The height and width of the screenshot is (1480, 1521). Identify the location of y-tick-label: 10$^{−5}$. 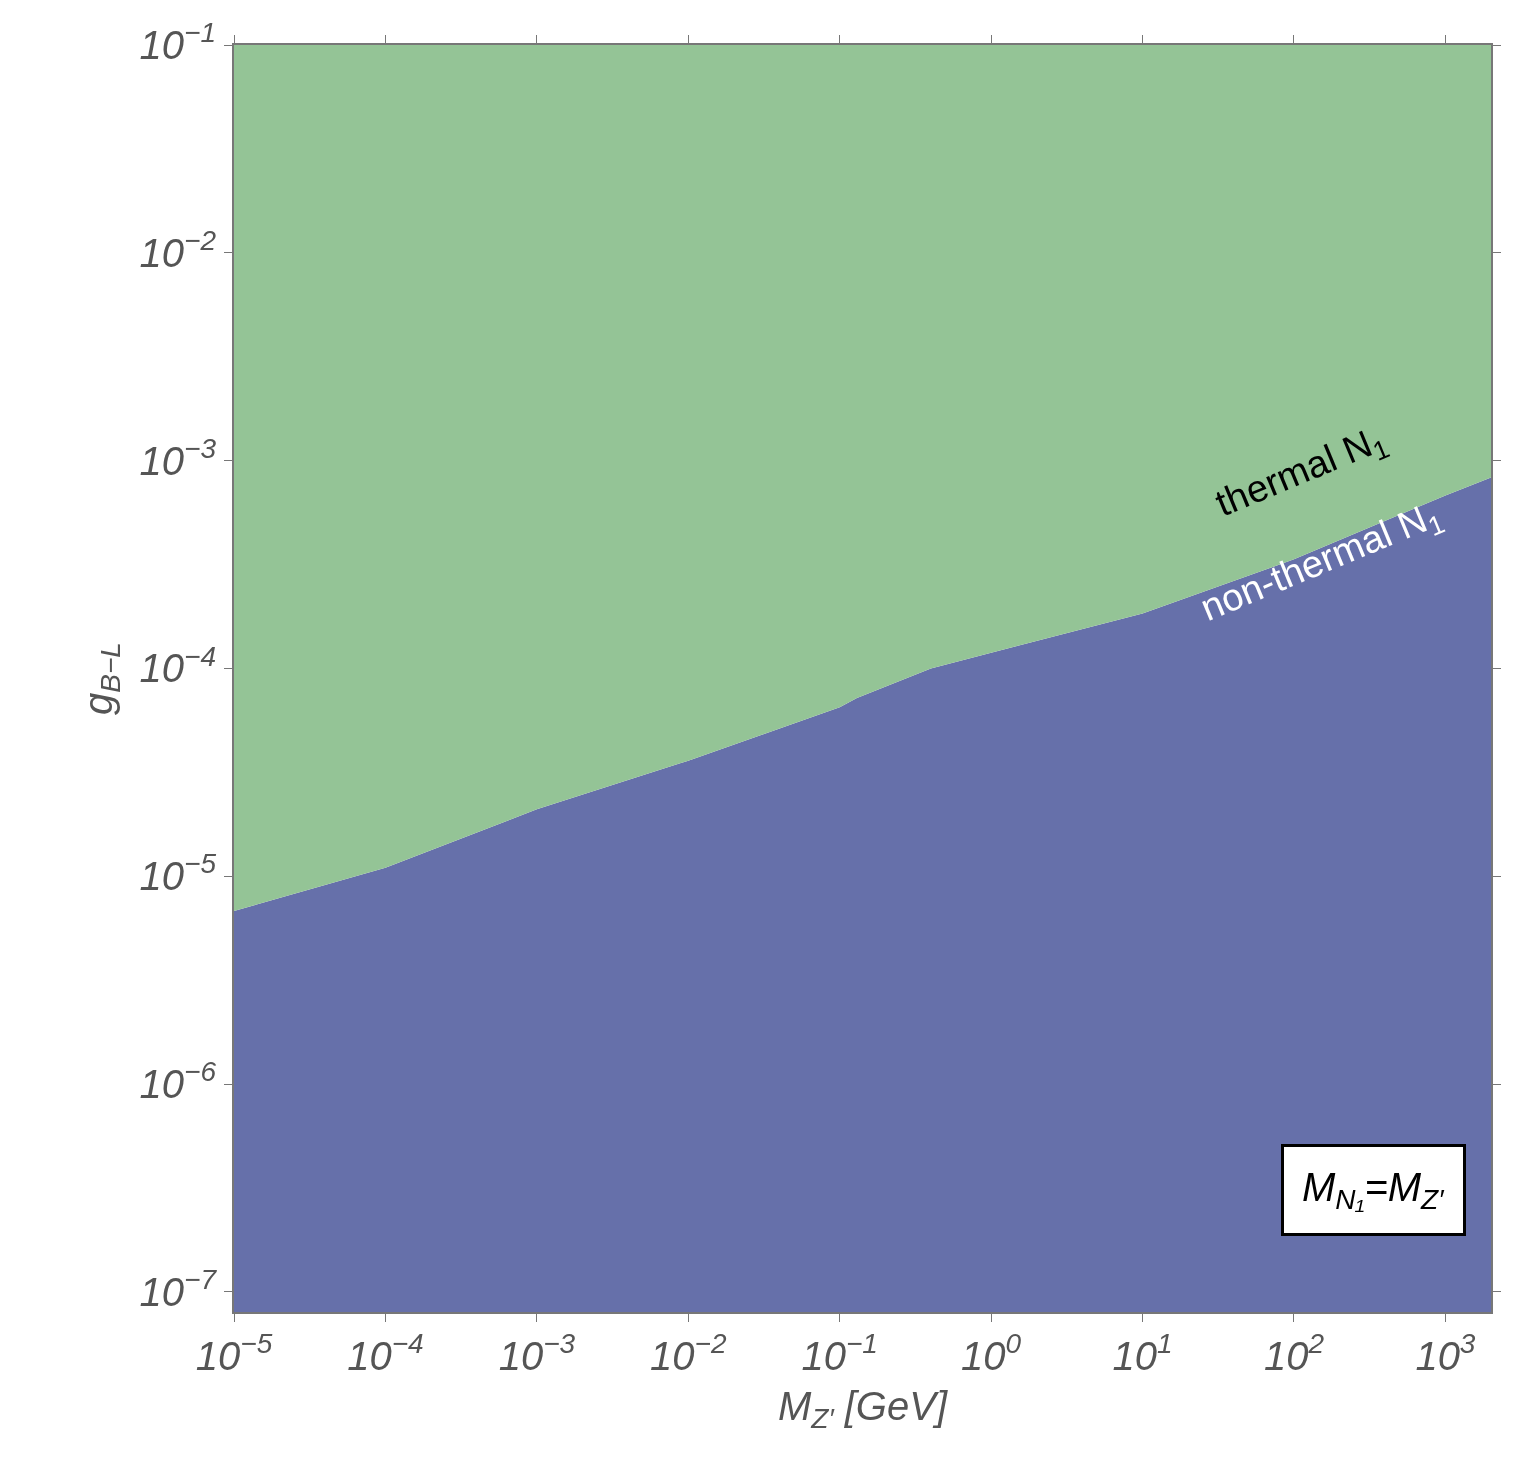
(178, 873).